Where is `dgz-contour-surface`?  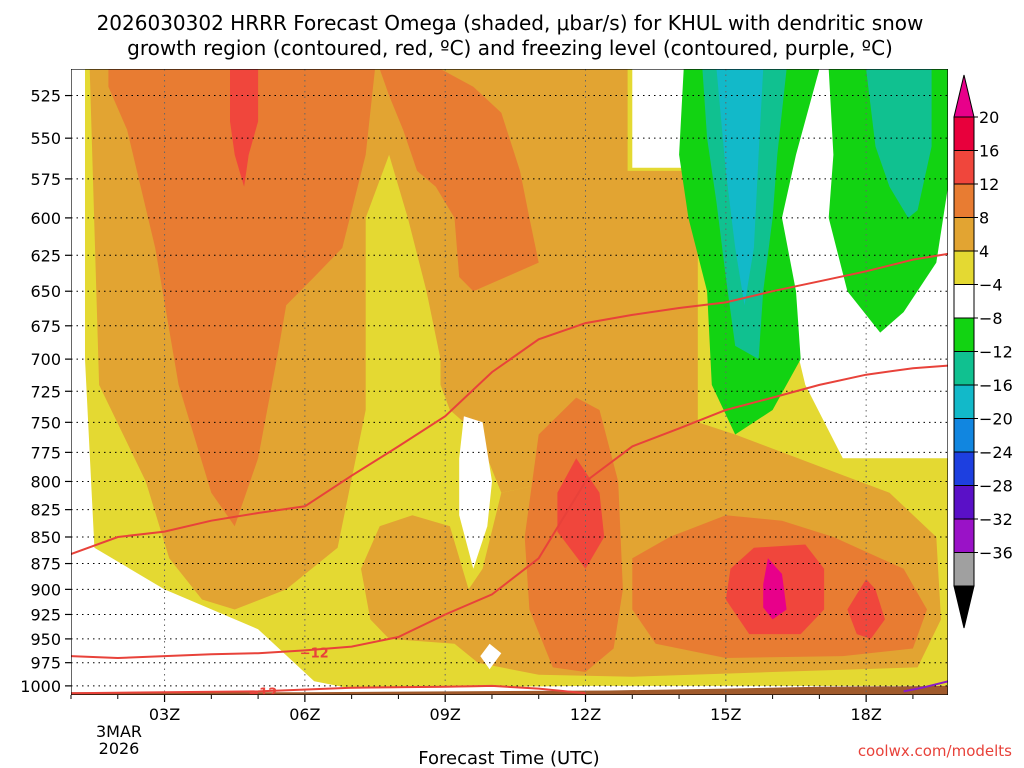
dgz-contour-surface is located at coordinates (328, 689).